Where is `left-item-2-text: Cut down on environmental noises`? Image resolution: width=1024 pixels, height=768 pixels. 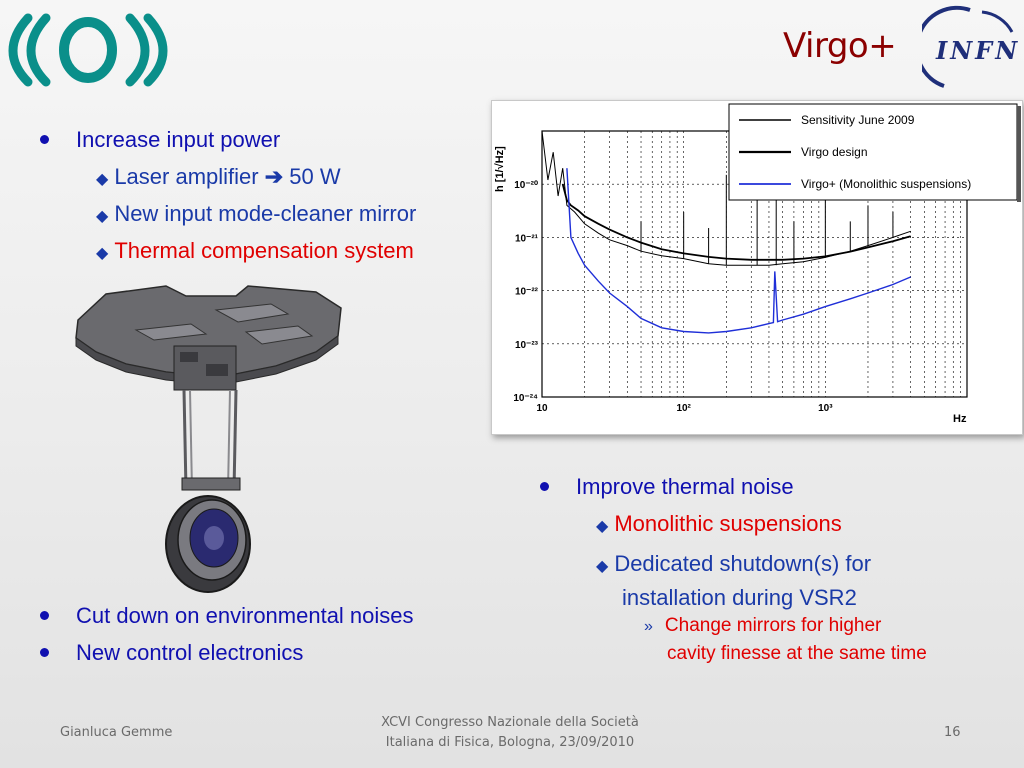 left-item-2-text: Cut down on environmental noises is located at coordinates (245, 615).